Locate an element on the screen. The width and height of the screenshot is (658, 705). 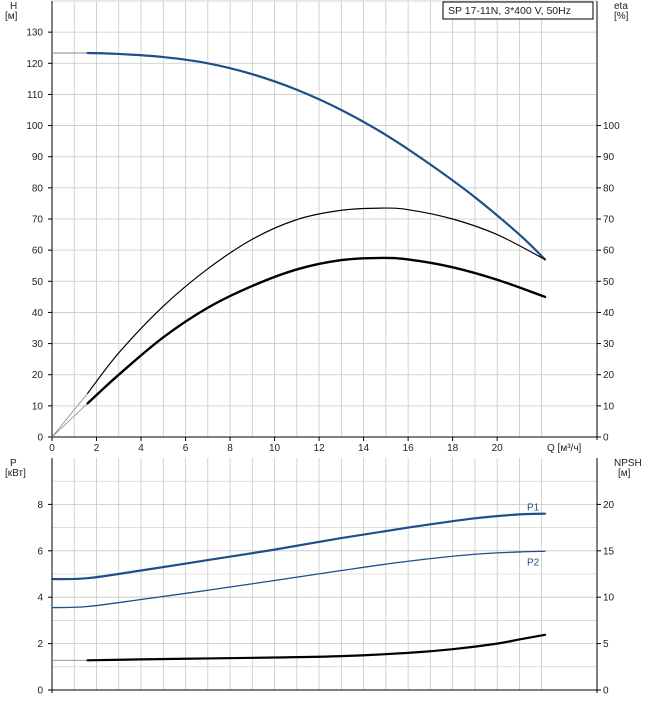
top-right-tick-label: 80 is located at coordinates (609, 188).